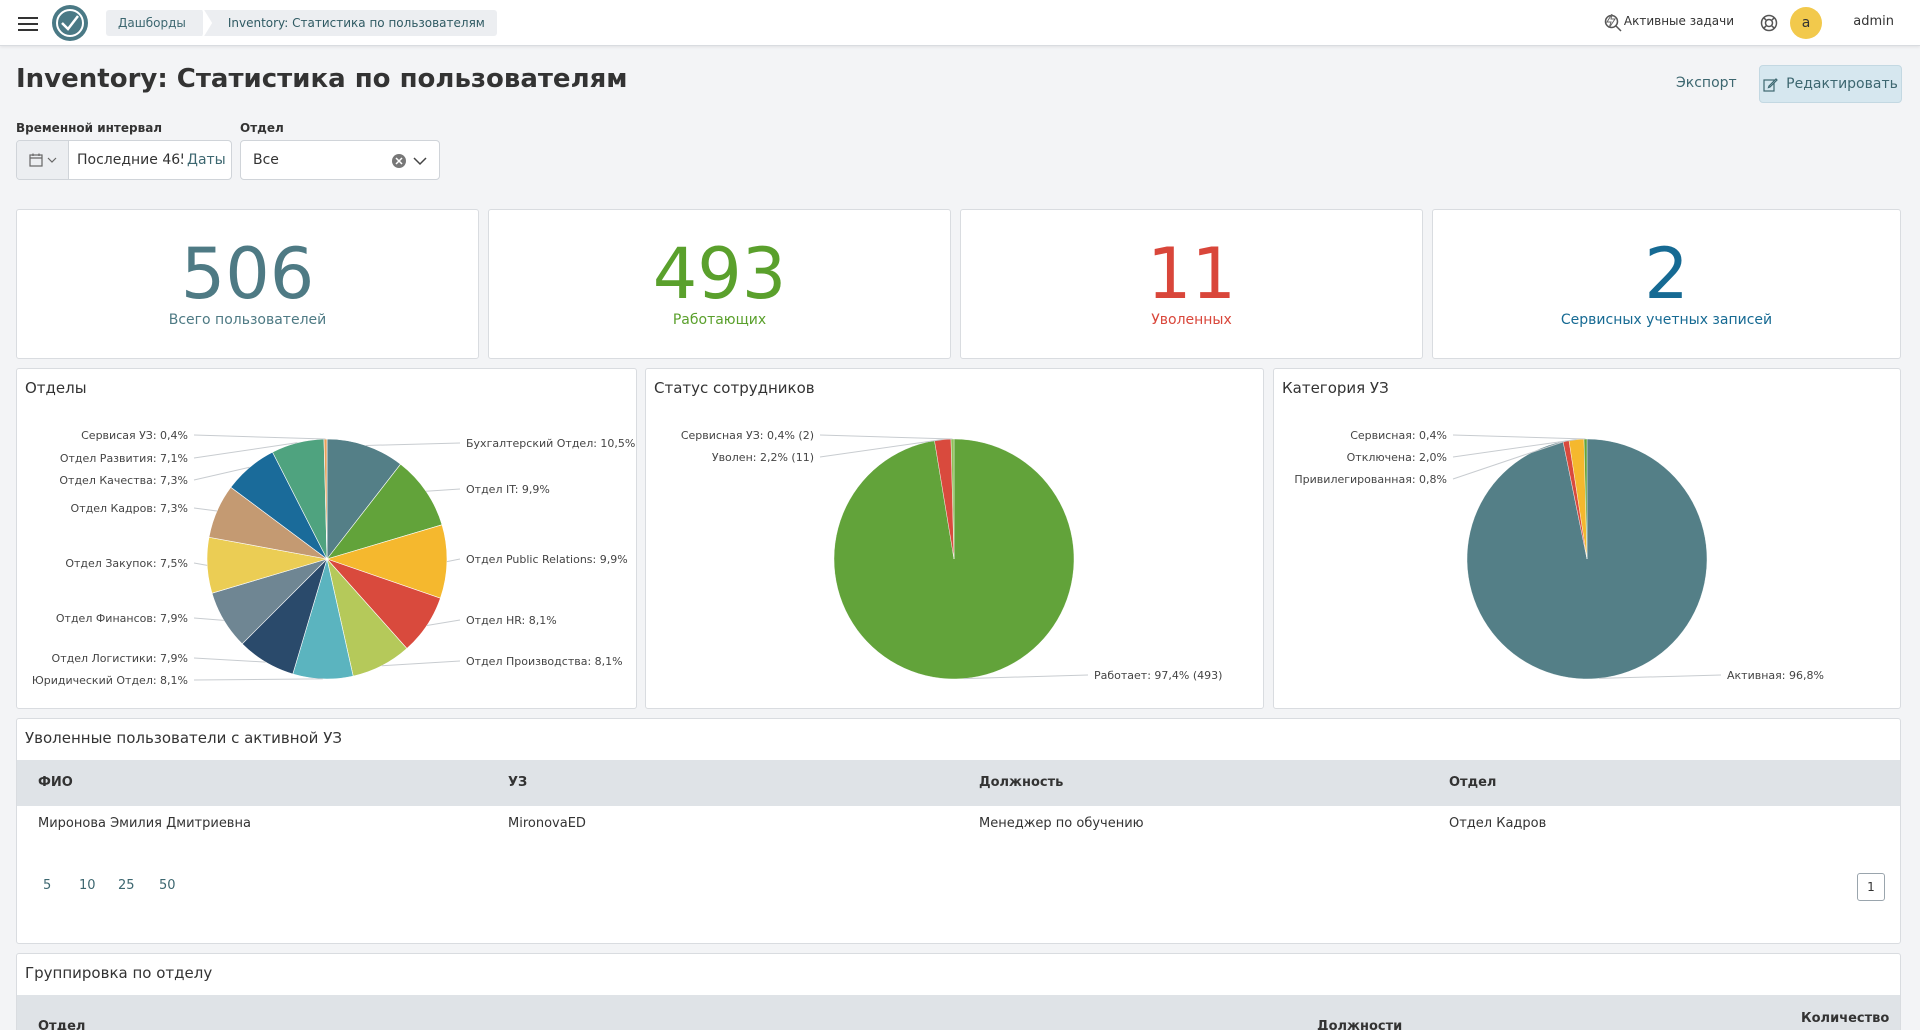 The height and width of the screenshot is (1030, 1920). What do you see at coordinates (1806, 23) in the screenshot?
I see `avatar: a` at bounding box center [1806, 23].